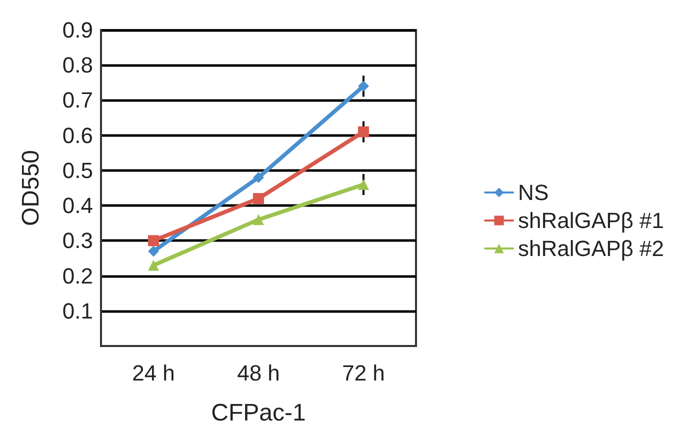  I want to click on legend-label: shRalGAPβ #1, so click(591, 220).